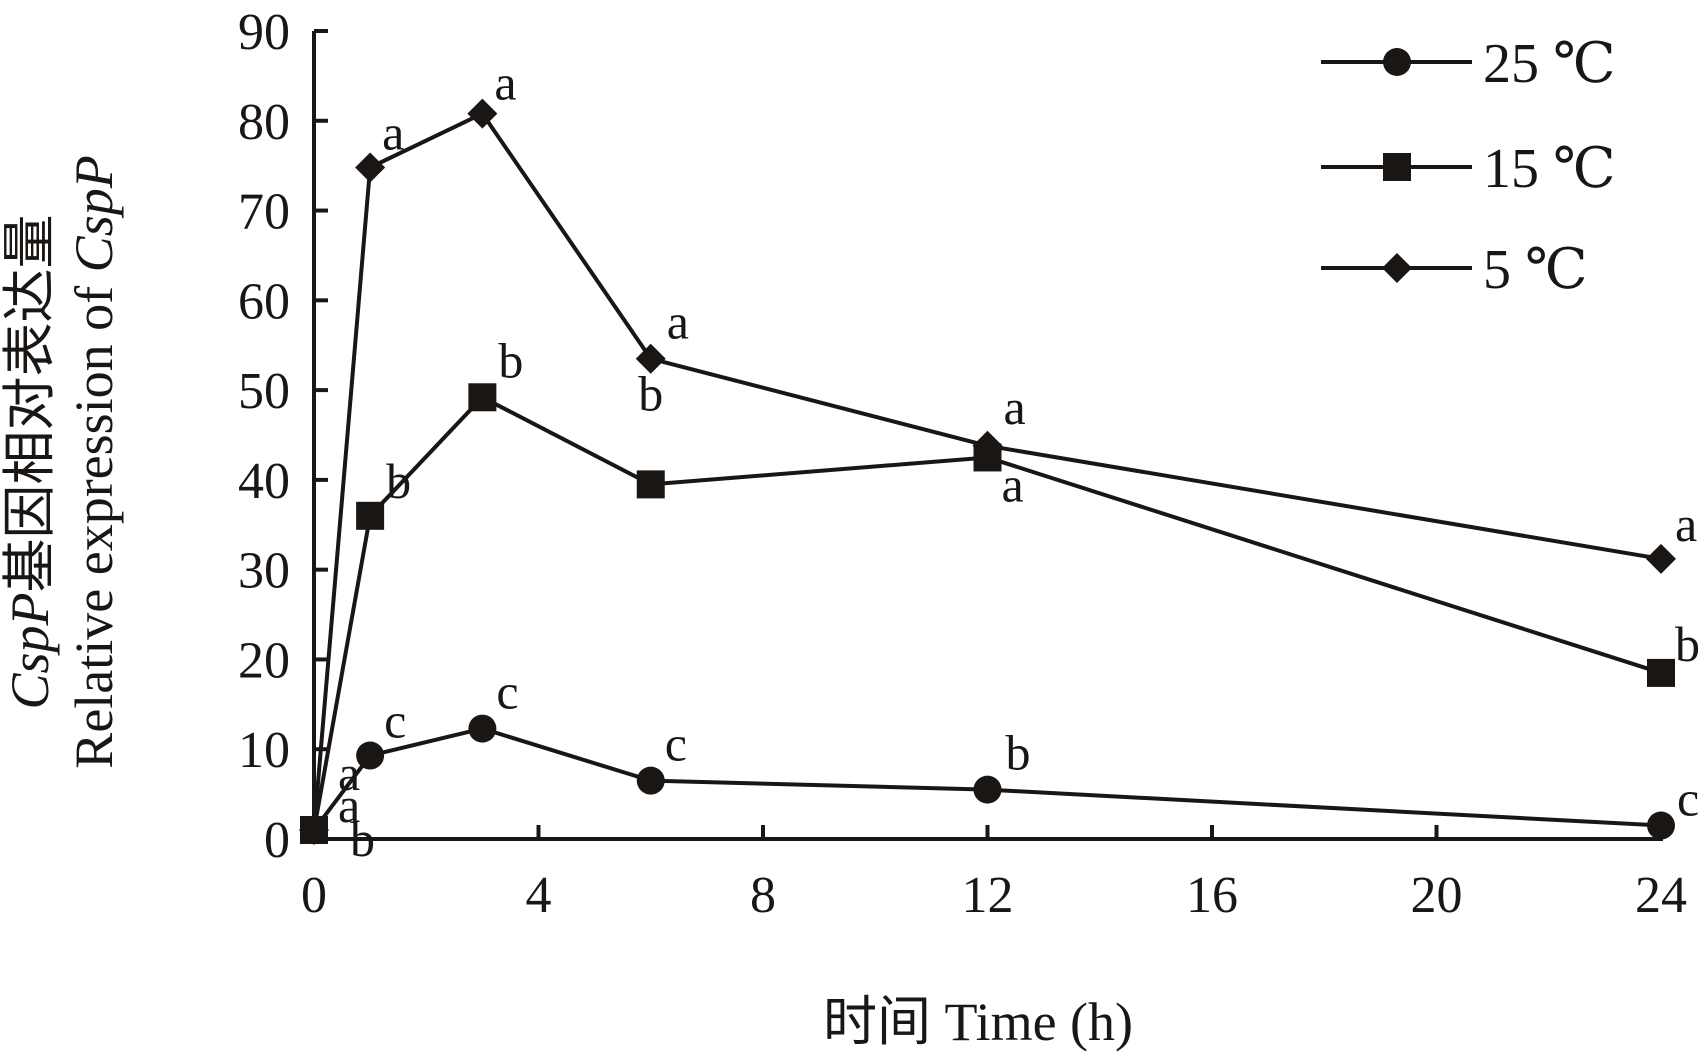  What do you see at coordinates (1687, 644) in the screenshot?
I see `significance-label-2-5: b` at bounding box center [1687, 644].